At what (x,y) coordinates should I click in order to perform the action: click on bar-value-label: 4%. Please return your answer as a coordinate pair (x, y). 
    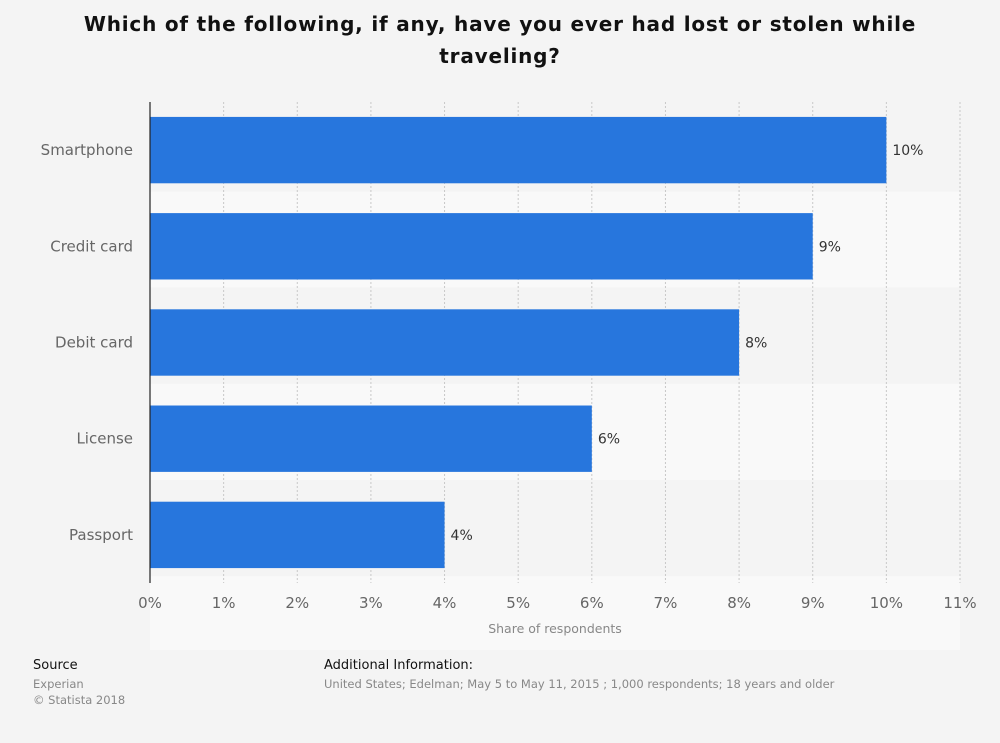
    Looking at the image, I should click on (462, 536).